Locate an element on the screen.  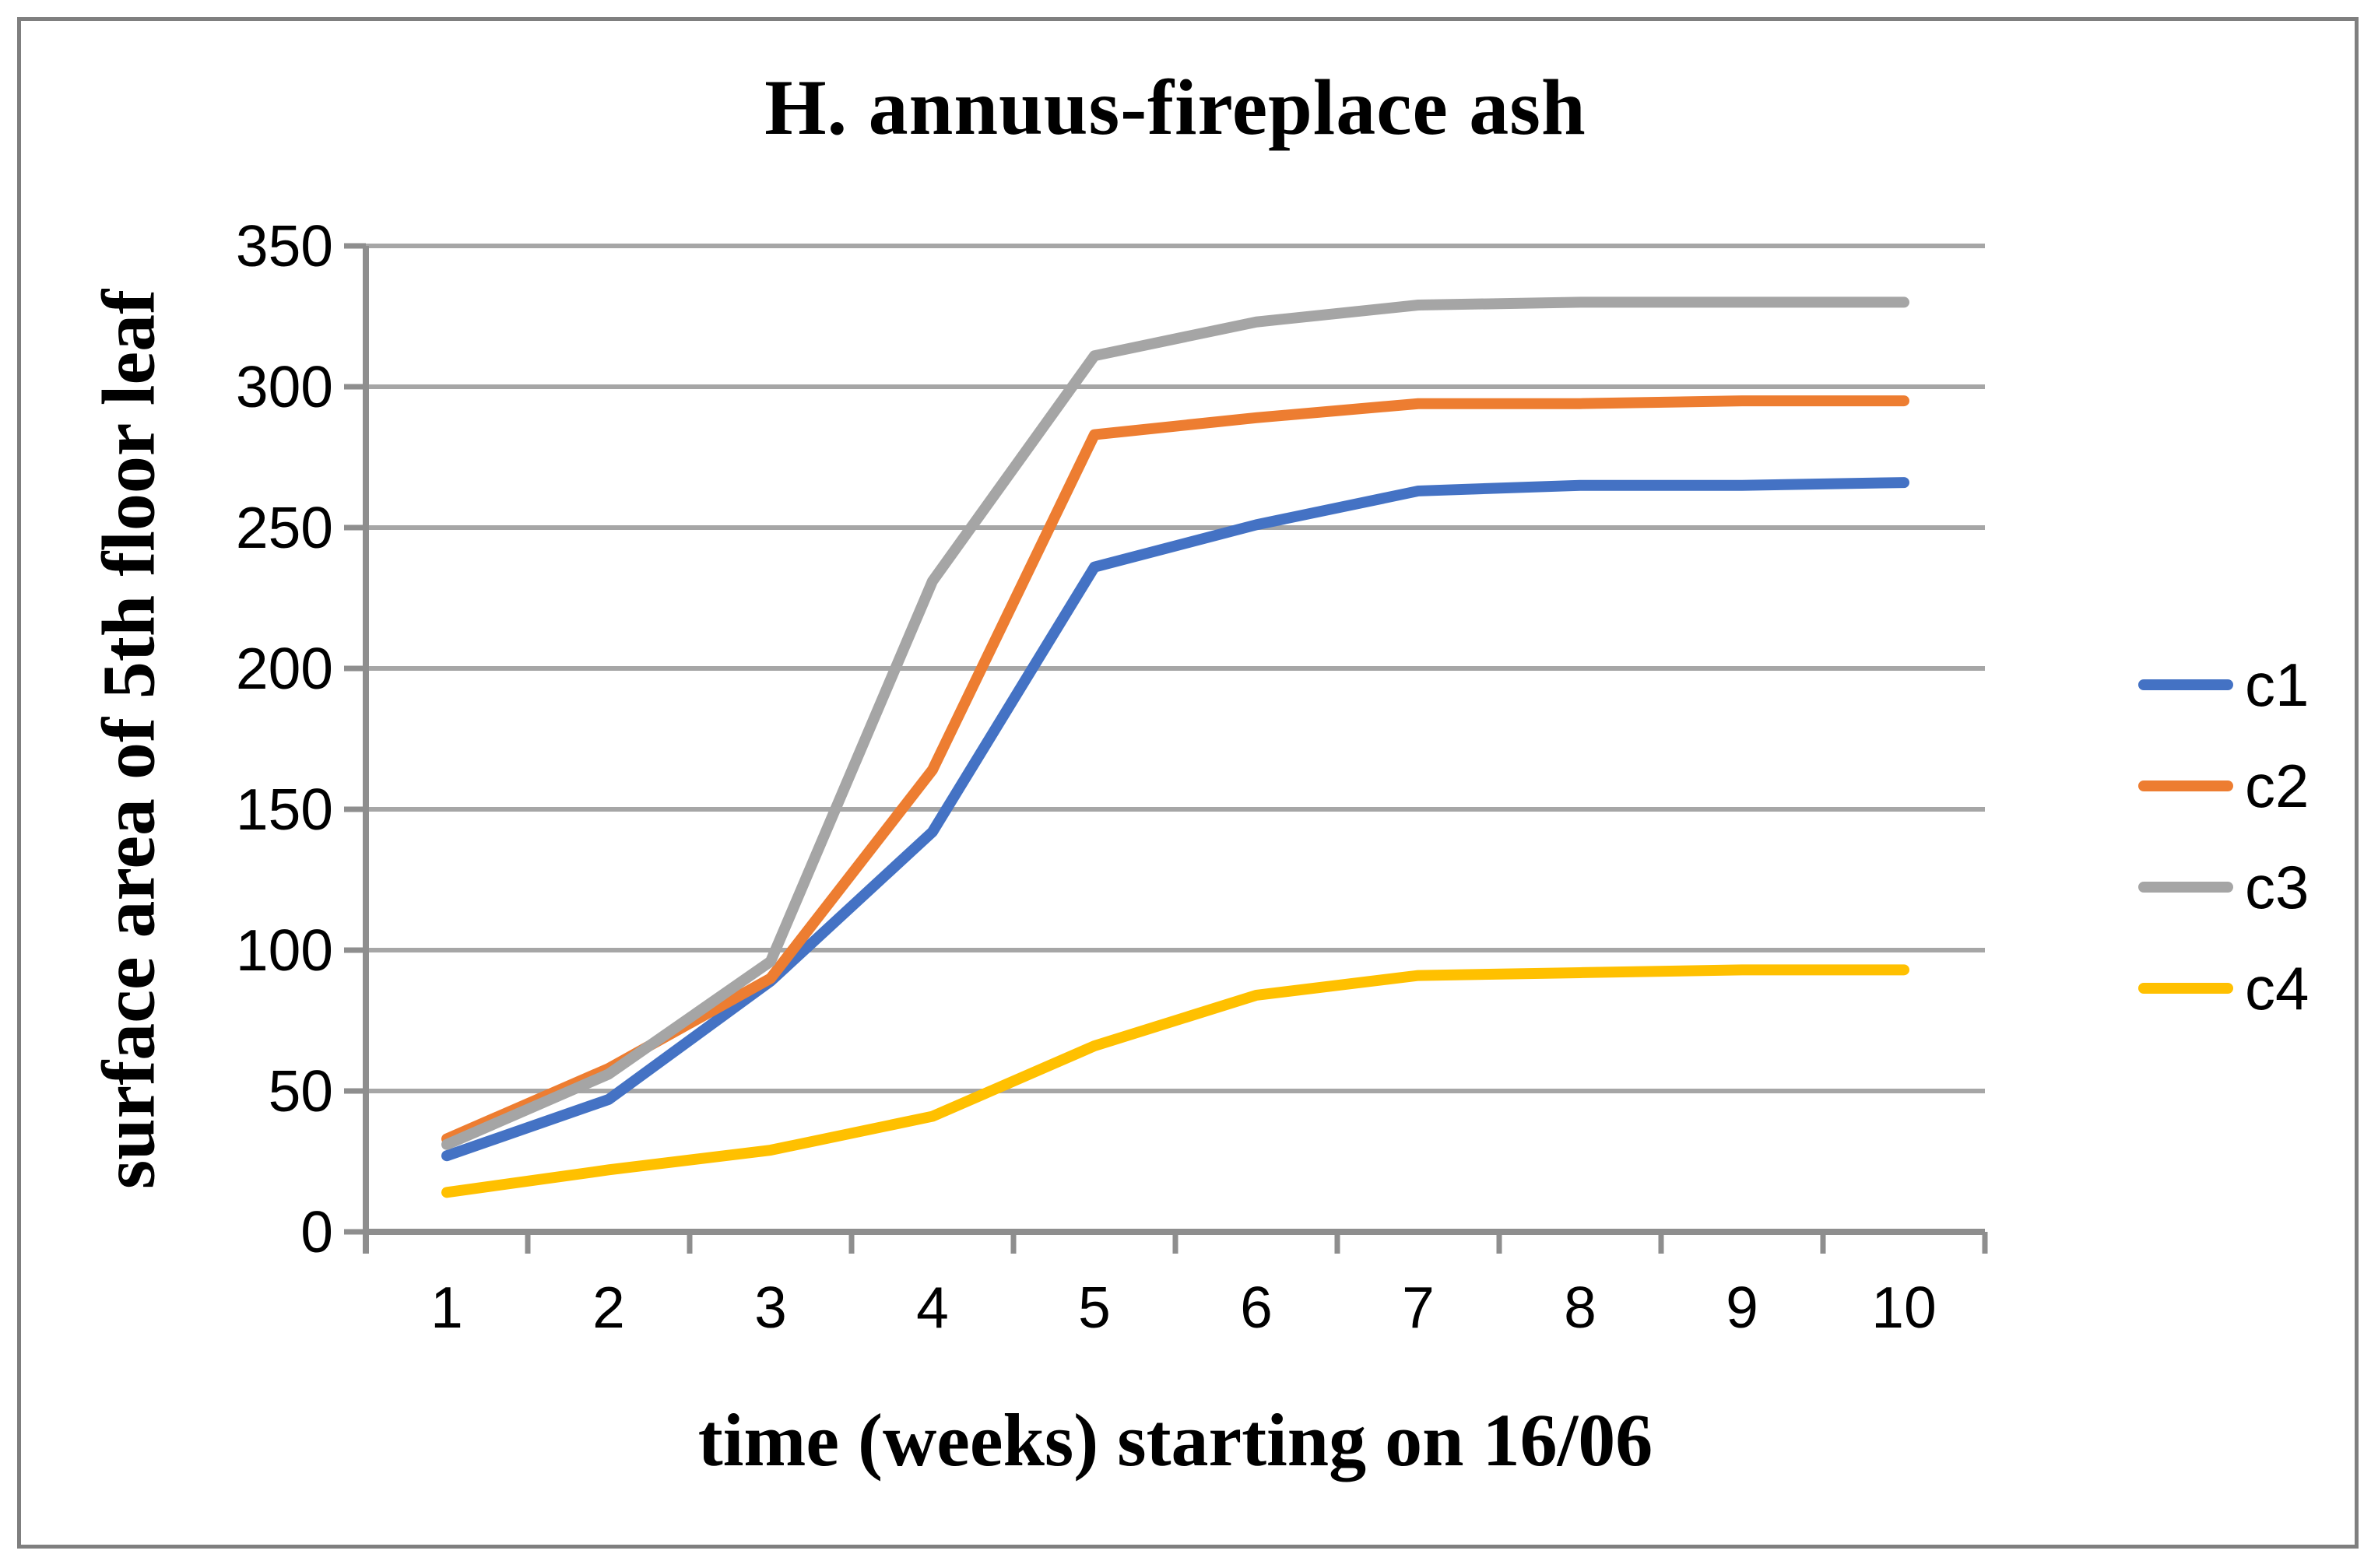
x-tick-label-4: 4 is located at coordinates (932, 1307).